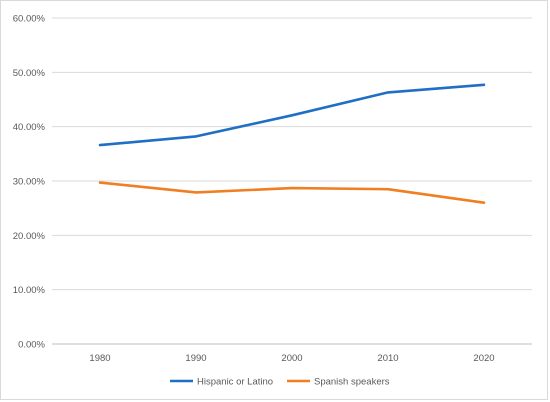 This screenshot has width=550, height=402. Describe the element at coordinates (29, 236) in the screenshot. I see `y-tick-label: 20.00%` at that location.